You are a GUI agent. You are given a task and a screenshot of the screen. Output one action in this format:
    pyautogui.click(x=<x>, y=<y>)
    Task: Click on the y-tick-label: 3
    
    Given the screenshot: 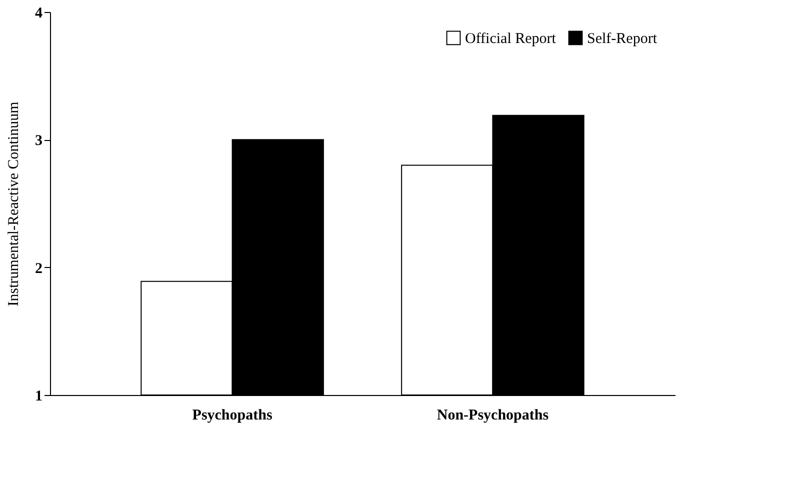 What is the action you would take?
    pyautogui.click(x=38, y=141)
    